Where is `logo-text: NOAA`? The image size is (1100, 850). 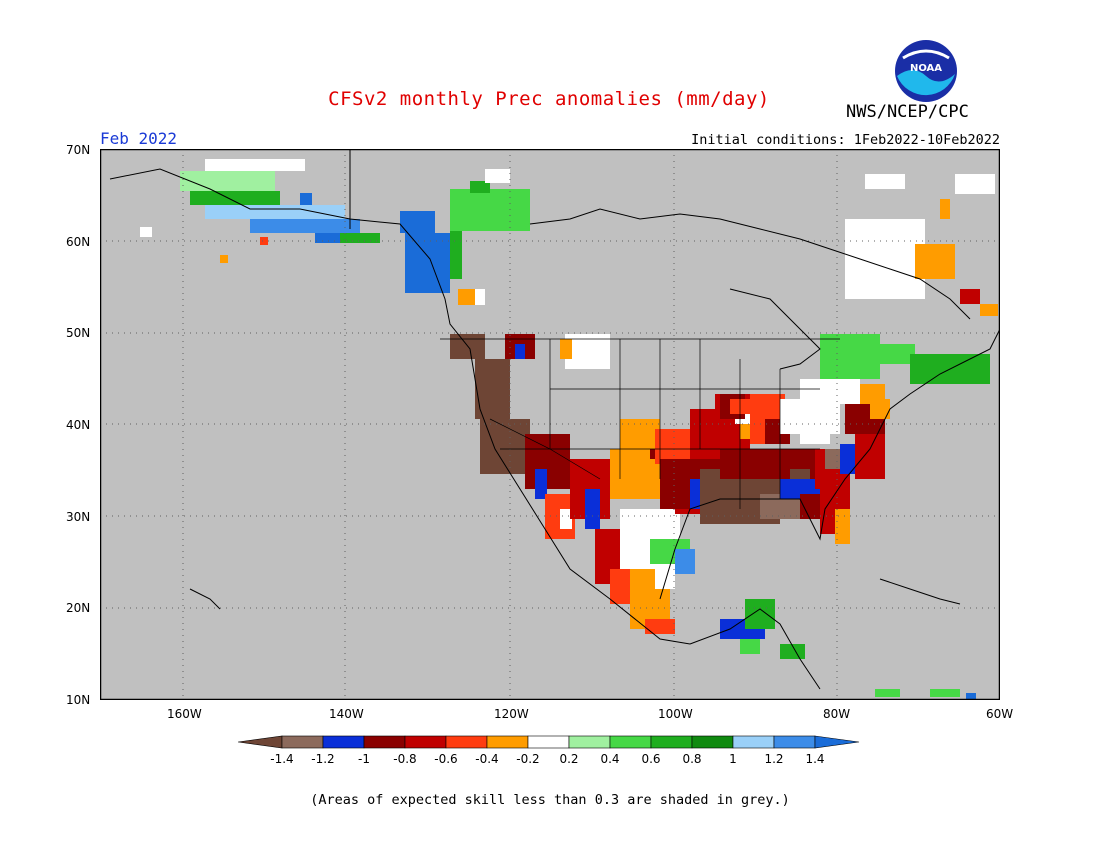
logo-text: NOAA is located at coordinates (926, 68).